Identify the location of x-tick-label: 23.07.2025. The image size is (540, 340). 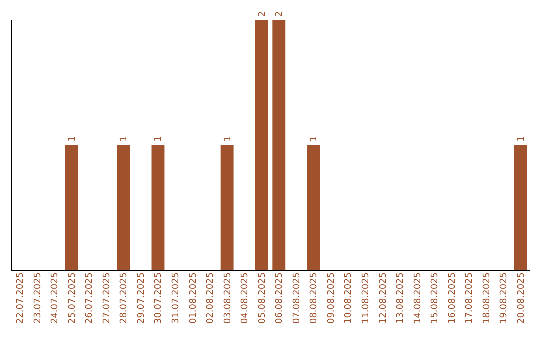
(38, 298).